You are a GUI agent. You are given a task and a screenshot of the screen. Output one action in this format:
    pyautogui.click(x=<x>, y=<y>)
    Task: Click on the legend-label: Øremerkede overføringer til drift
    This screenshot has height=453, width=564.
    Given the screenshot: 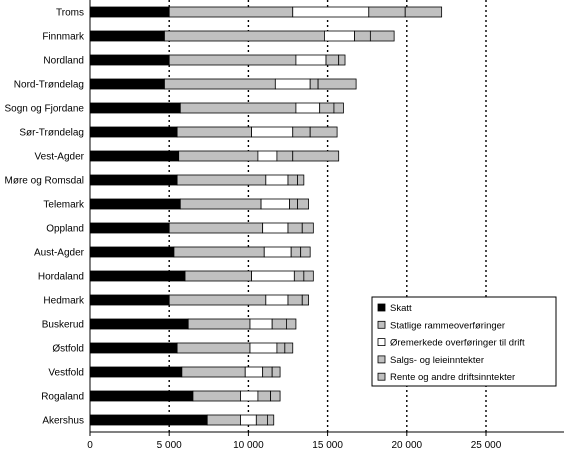 What is the action you would take?
    pyautogui.click(x=457, y=343)
    